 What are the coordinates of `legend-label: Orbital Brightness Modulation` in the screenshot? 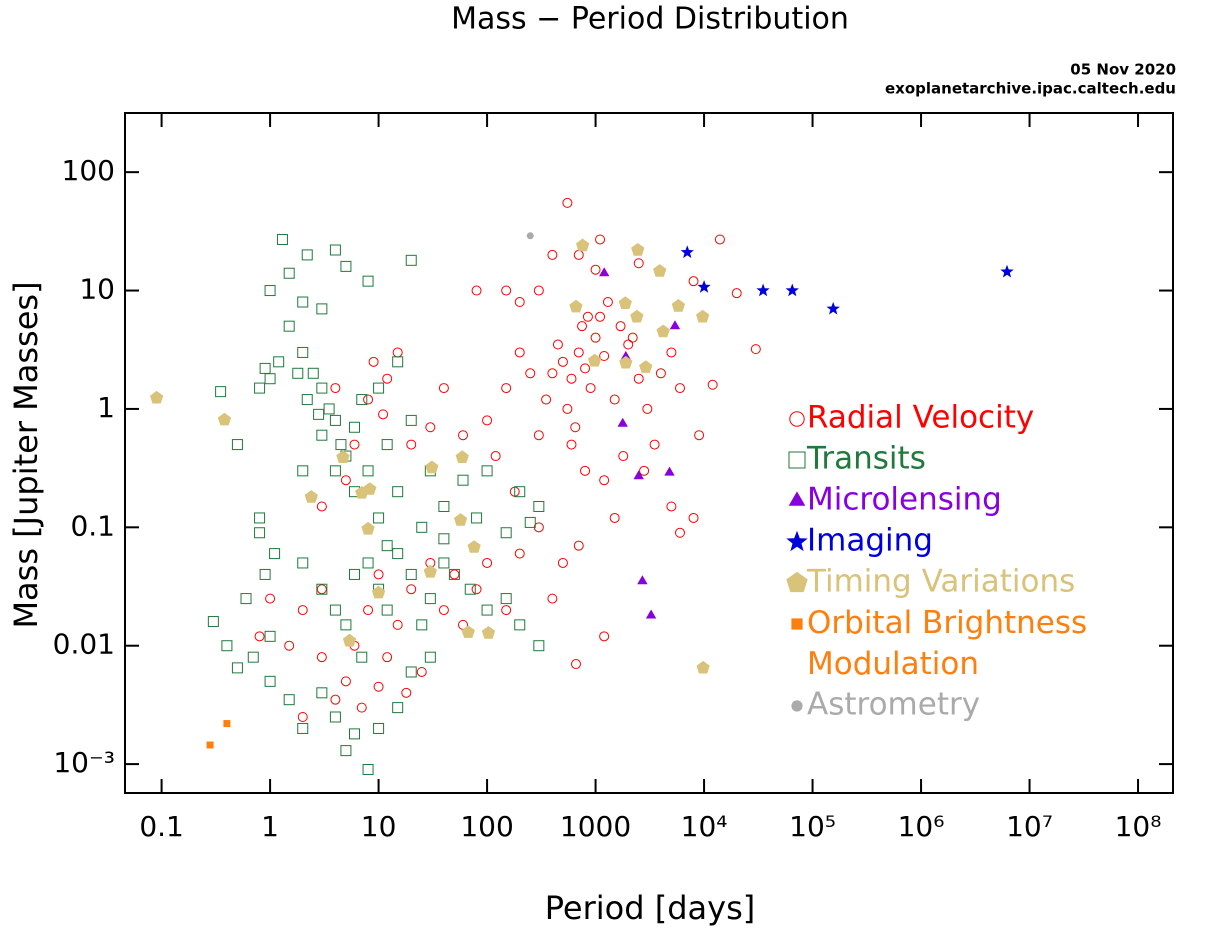 It's located at (947, 643).